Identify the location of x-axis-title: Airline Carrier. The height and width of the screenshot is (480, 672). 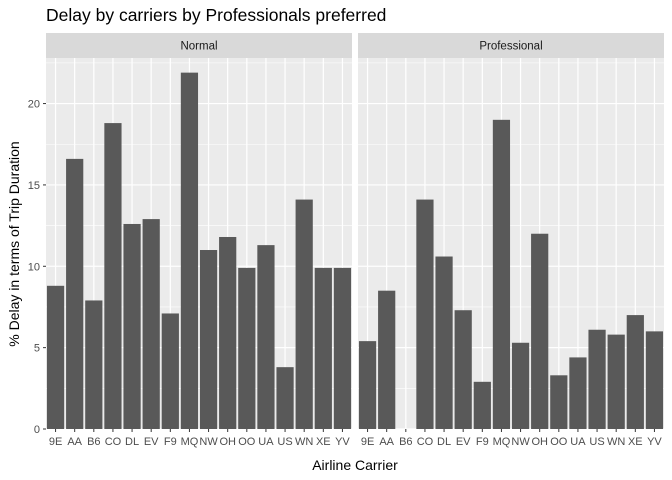
(355, 465).